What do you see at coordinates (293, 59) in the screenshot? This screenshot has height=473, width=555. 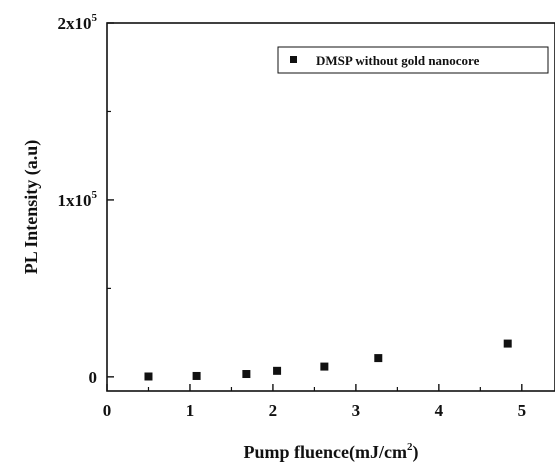 I see `legend-marker` at bounding box center [293, 59].